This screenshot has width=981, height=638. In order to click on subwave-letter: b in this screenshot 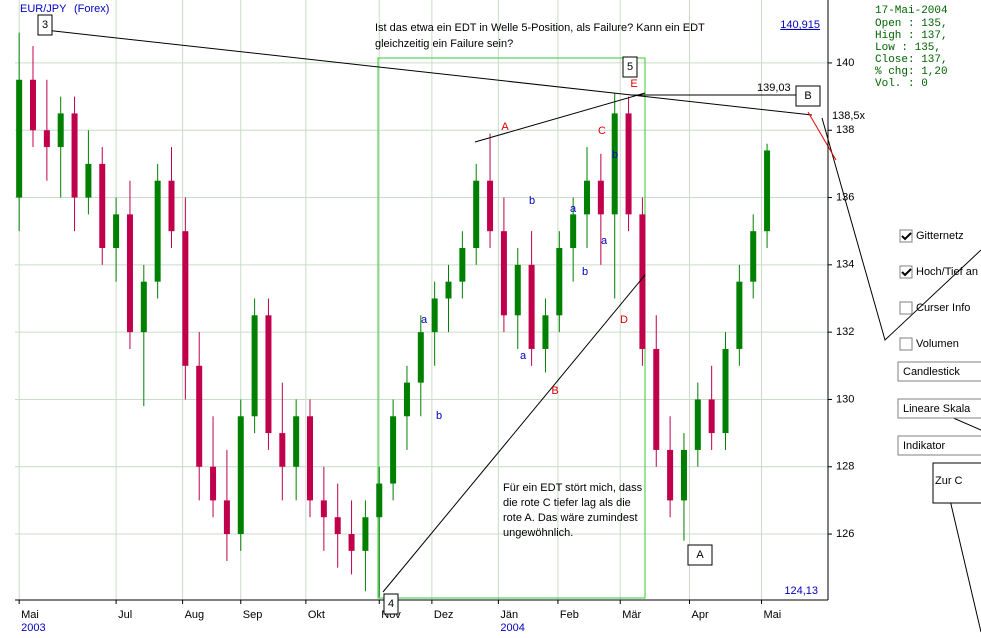, I will do `click(439, 416)`.